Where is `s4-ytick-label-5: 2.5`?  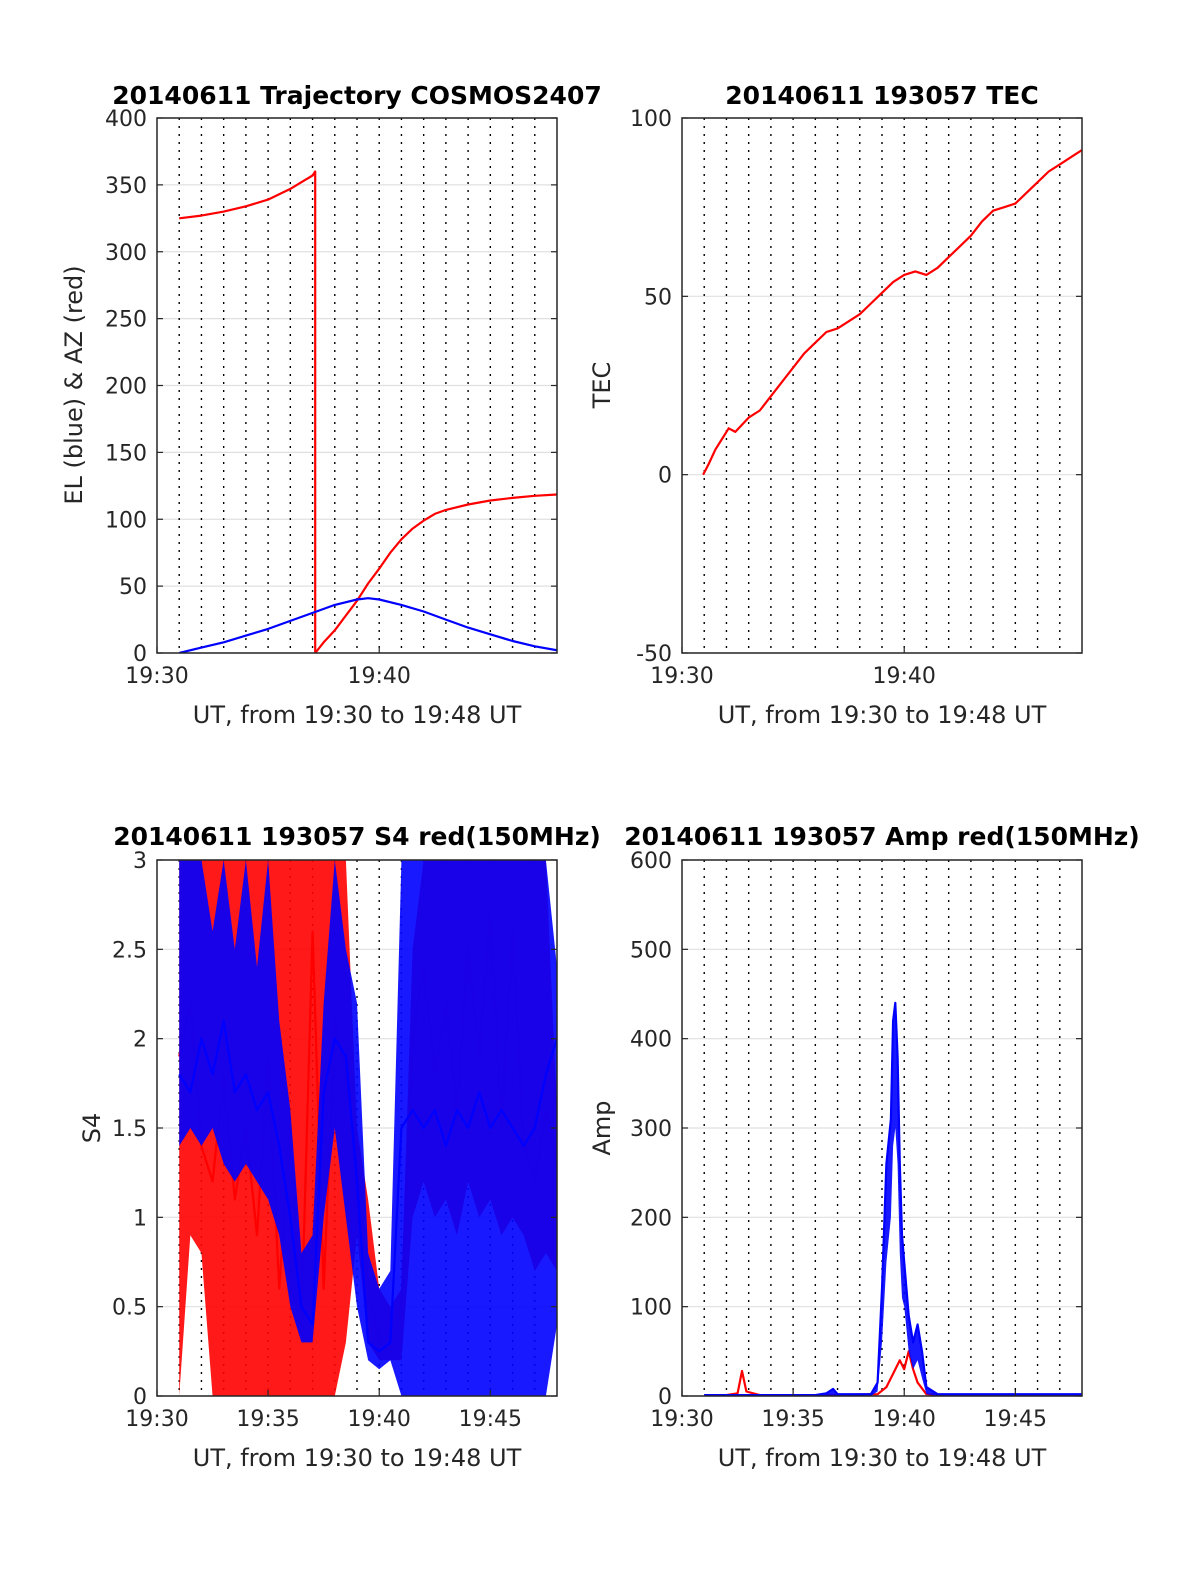
s4-ytick-label-5: 2.5 is located at coordinates (129, 950).